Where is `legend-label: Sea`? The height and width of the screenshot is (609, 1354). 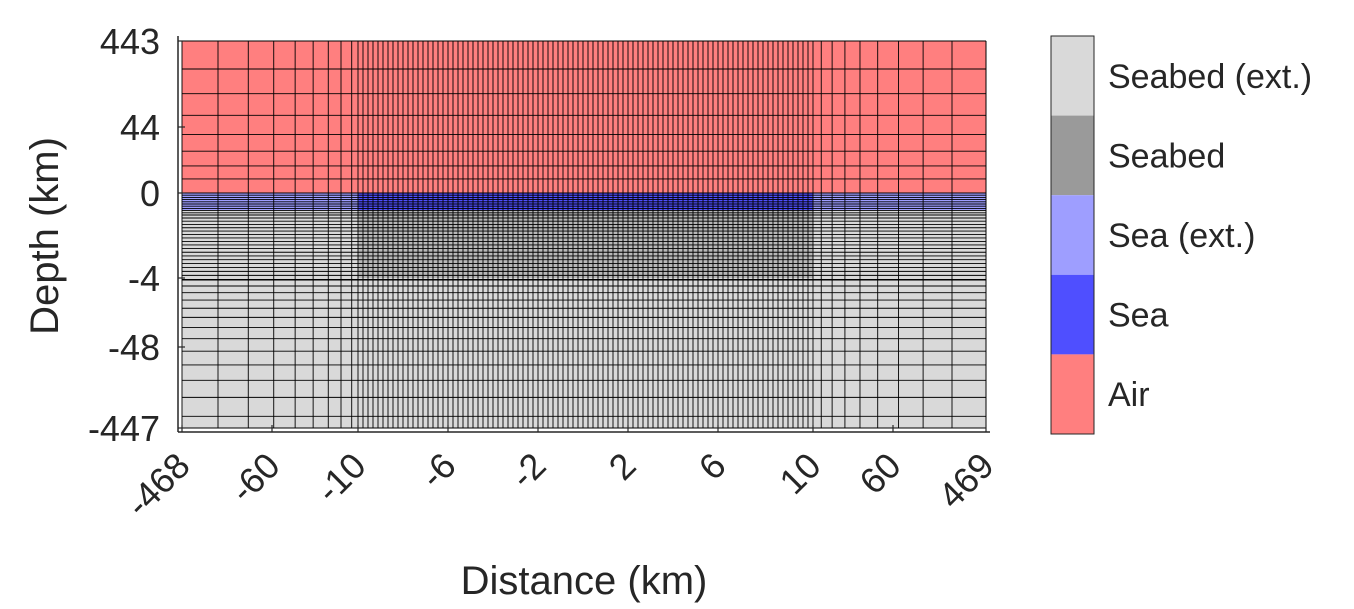 legend-label: Sea is located at coordinates (1138, 316).